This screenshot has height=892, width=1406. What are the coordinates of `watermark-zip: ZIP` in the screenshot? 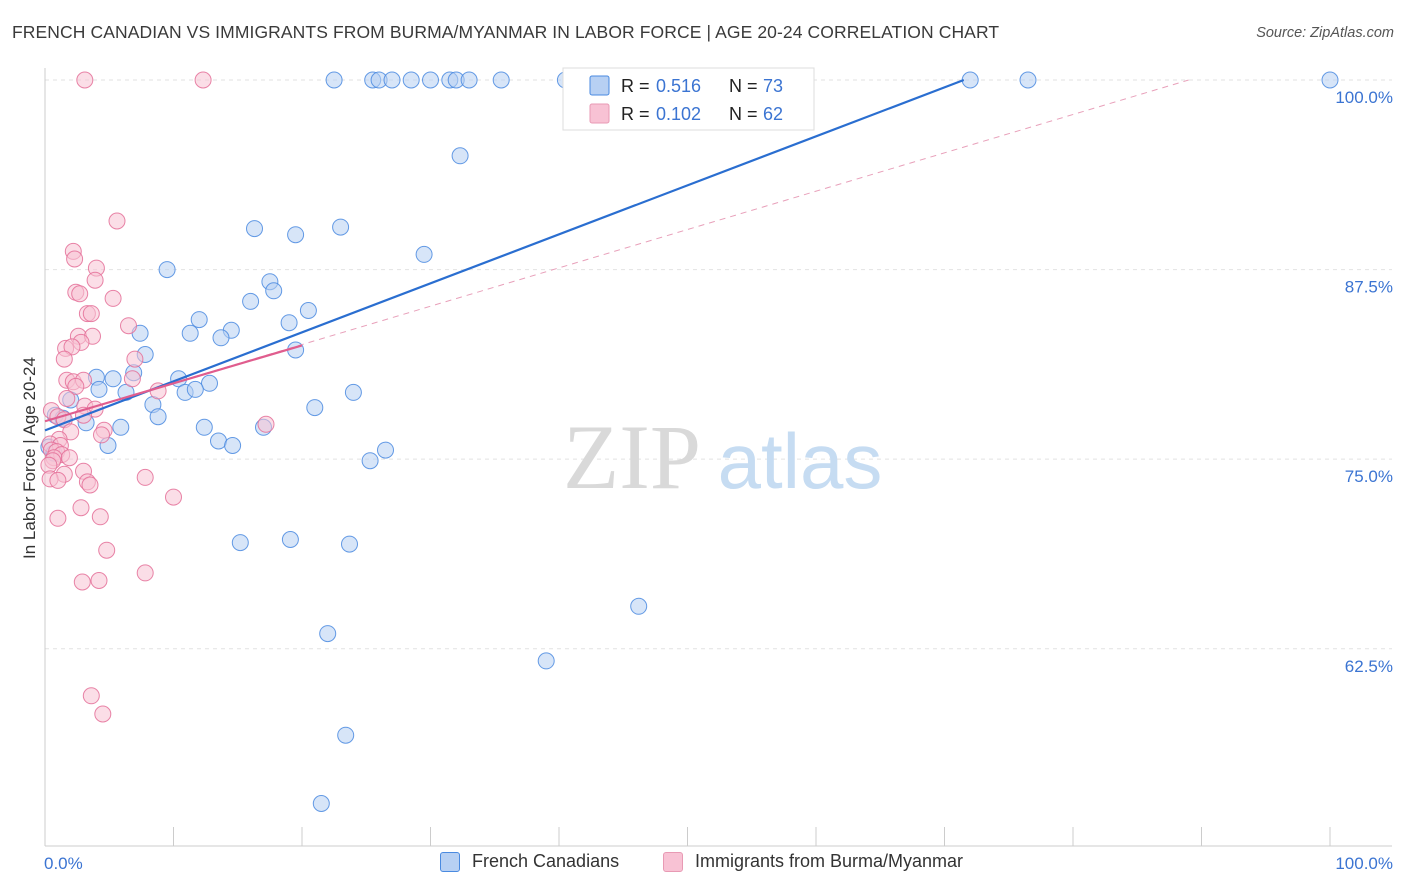 It's located at (632, 457).